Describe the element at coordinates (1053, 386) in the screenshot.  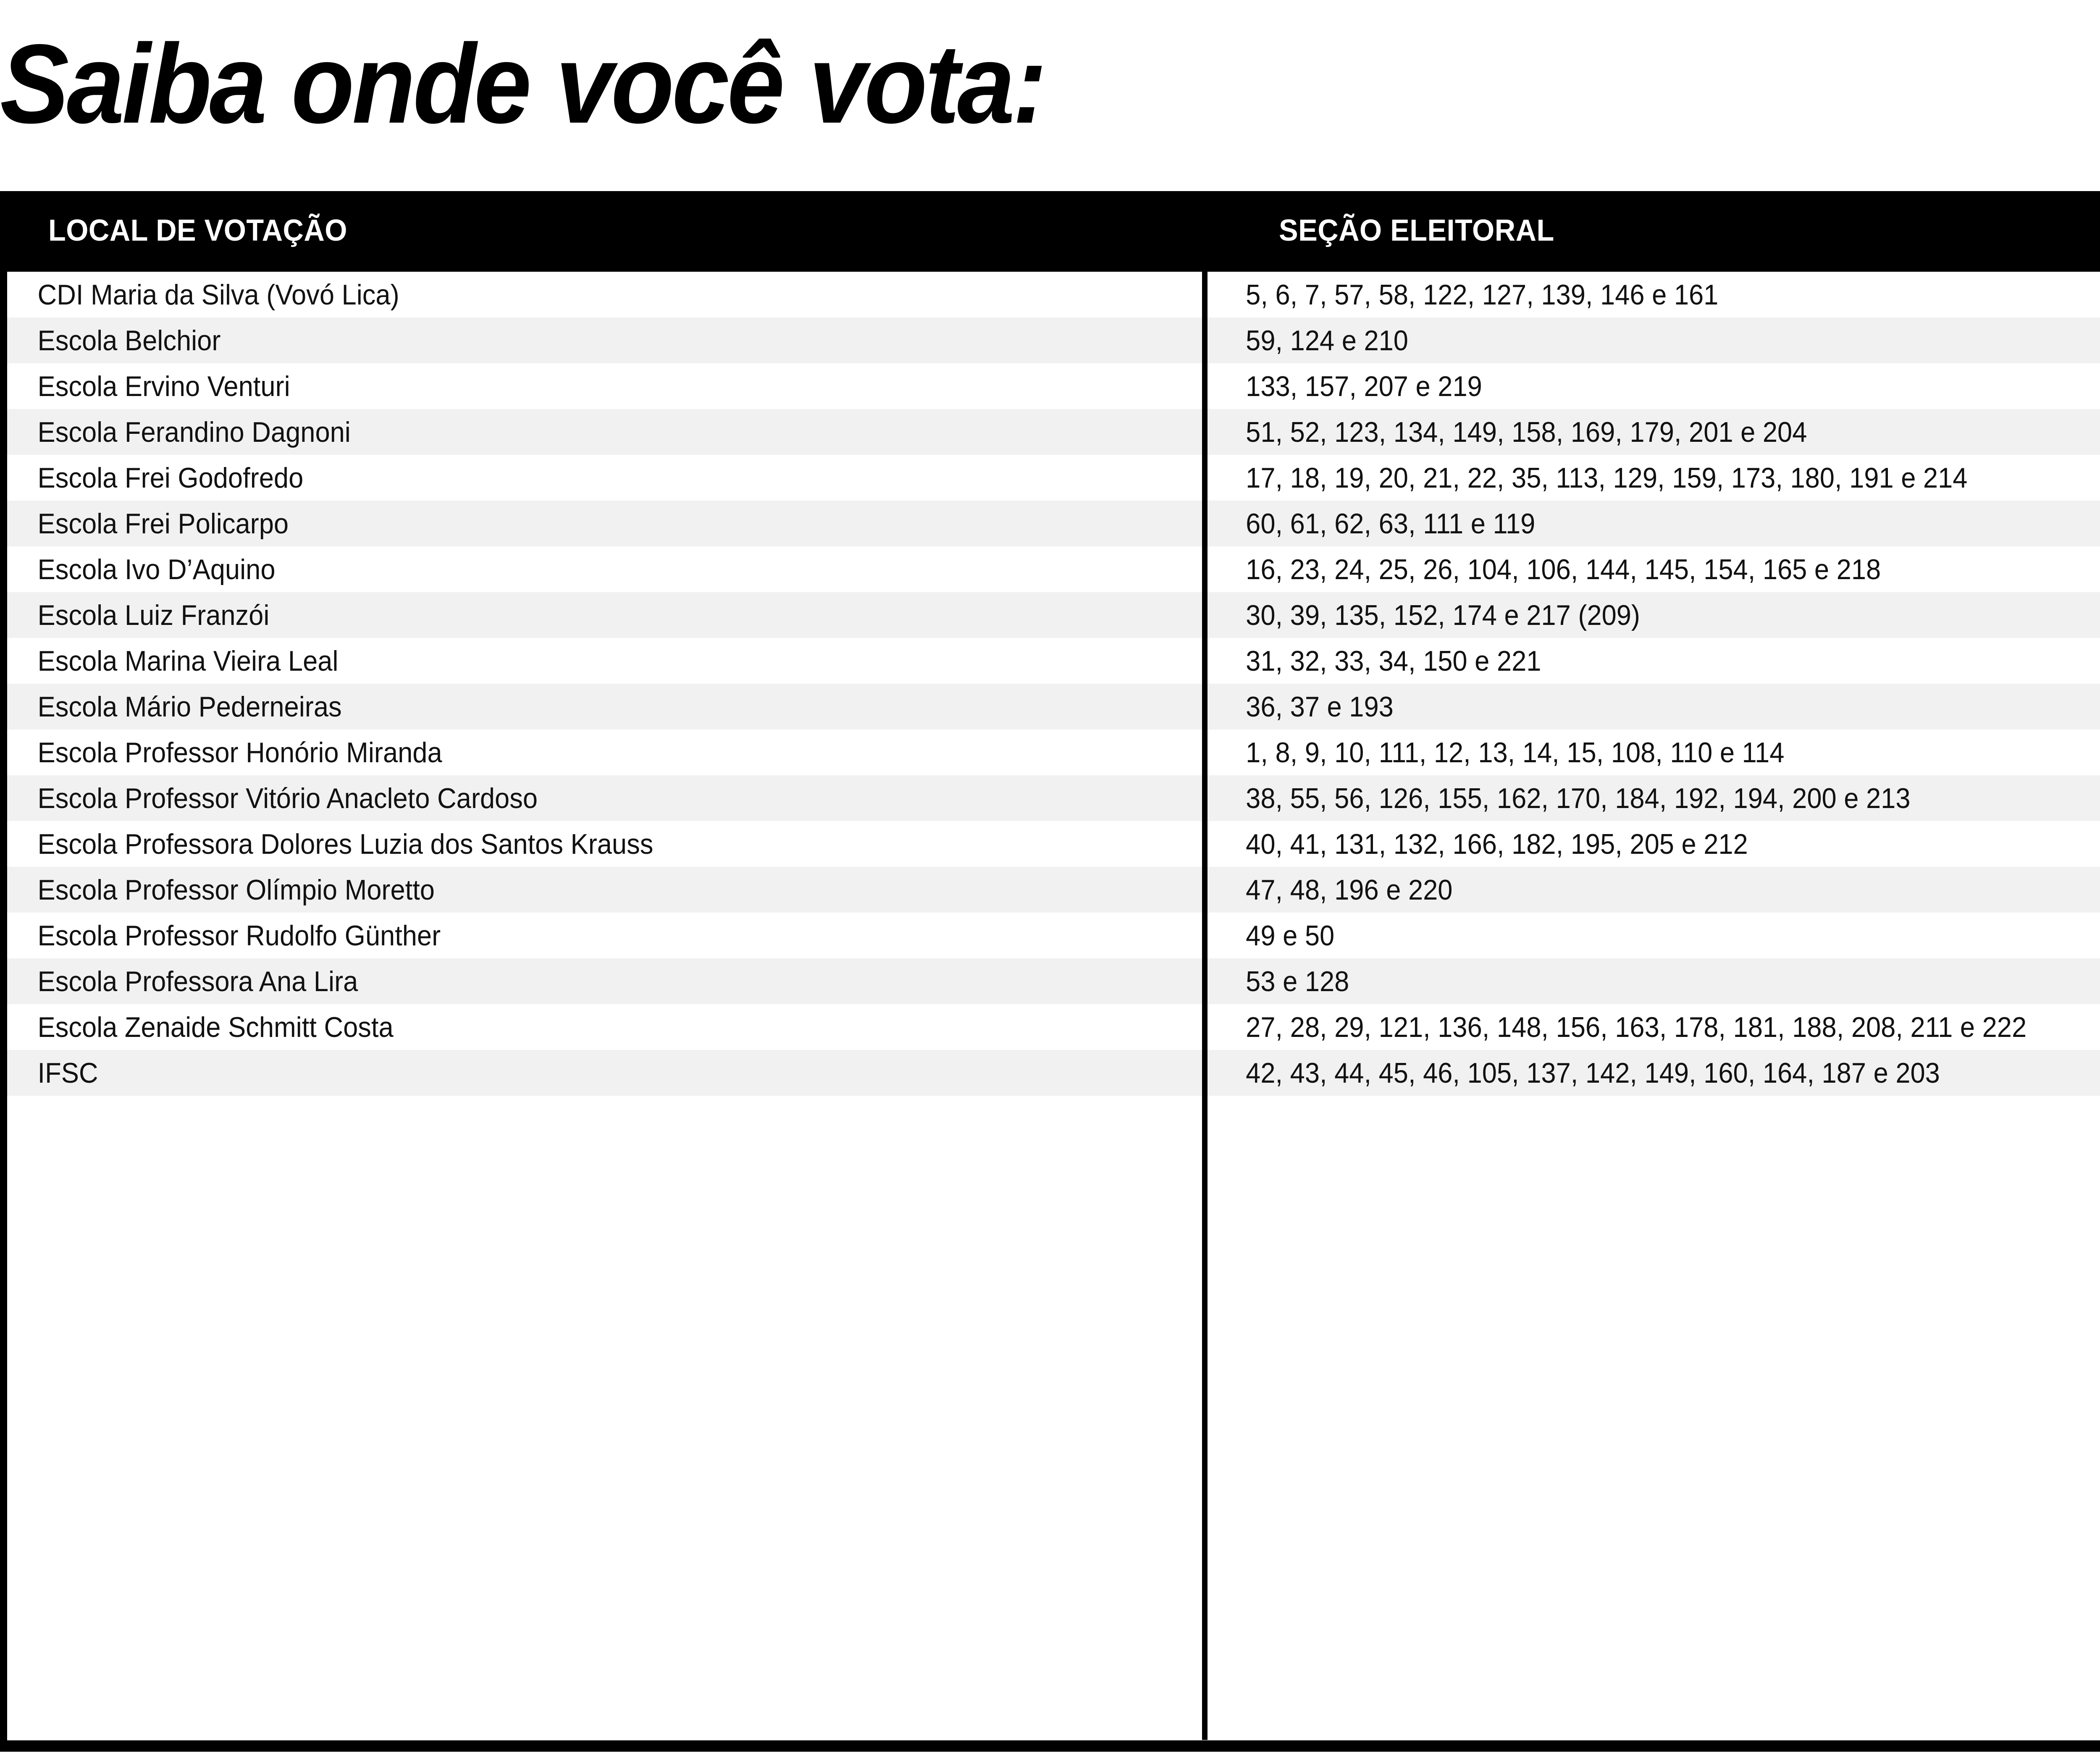
I see `table-row: Escola Ervino Venturi 133, 157, 207 e 219` at that location.